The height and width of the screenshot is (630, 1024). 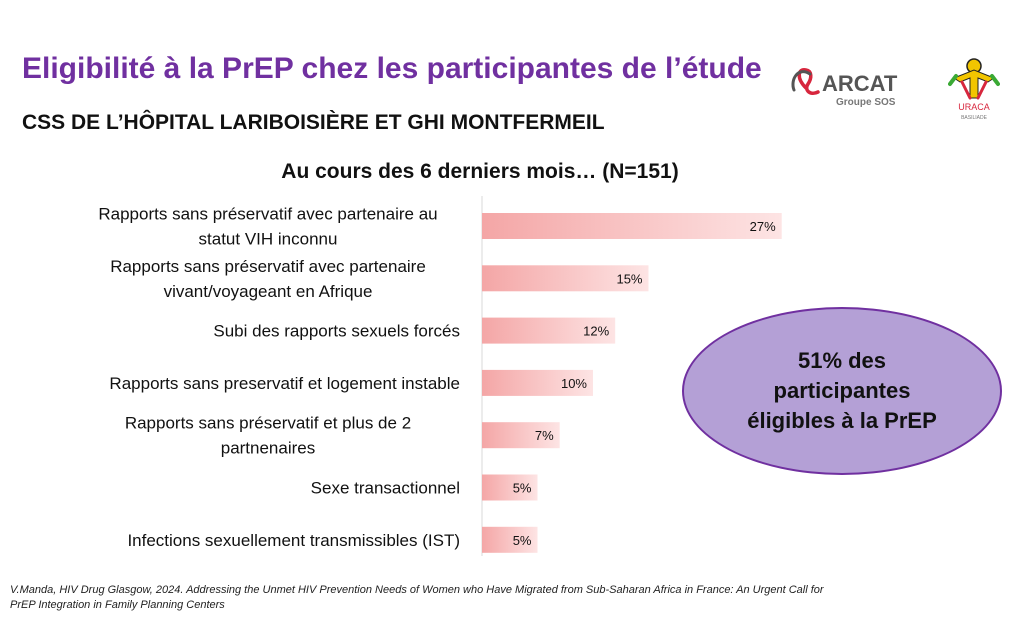 What do you see at coordinates (866, 102) in the screenshot?
I see `arcat-logo-subtext: Groupe SOS` at bounding box center [866, 102].